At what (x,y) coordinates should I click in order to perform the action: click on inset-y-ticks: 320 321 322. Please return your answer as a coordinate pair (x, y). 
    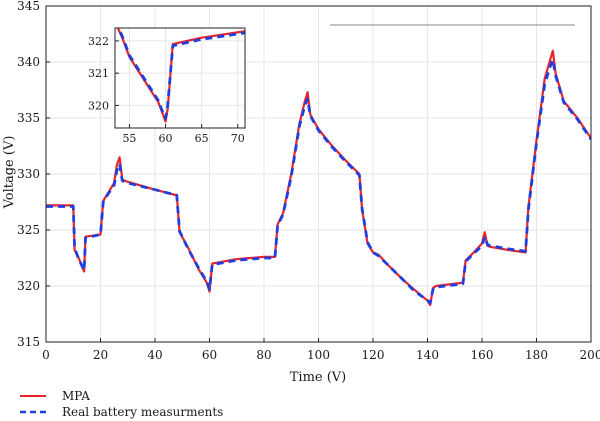
    Looking at the image, I should click on (103, 73).